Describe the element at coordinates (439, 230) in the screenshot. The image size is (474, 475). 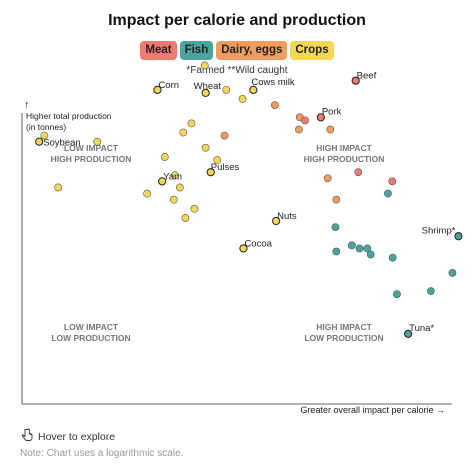
I see `point-label: Shrimp*` at that location.